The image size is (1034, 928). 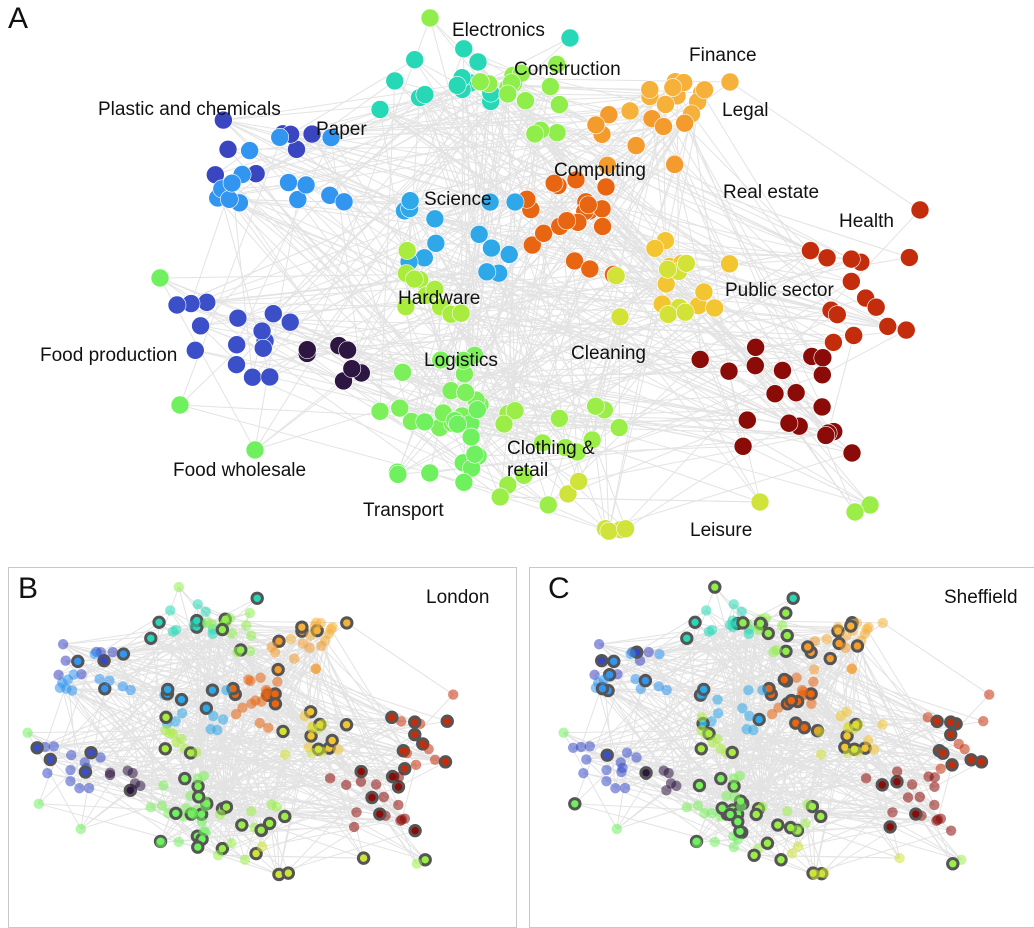 I want to click on highlighted-node-electronics, so click(x=159, y=622).